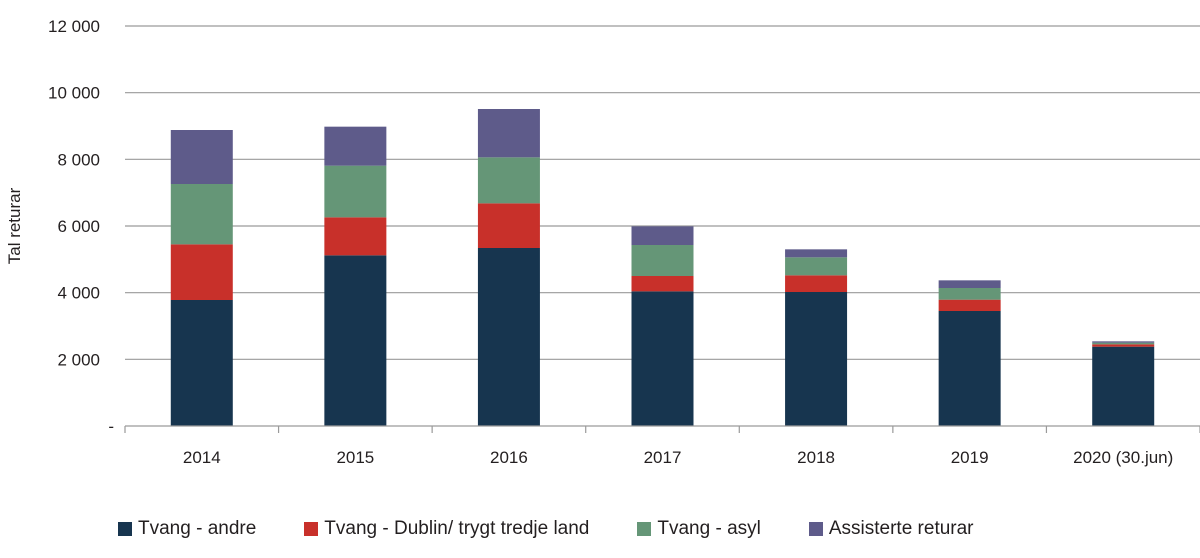  What do you see at coordinates (970, 457) in the screenshot?
I see `x-tick-label: 2019` at bounding box center [970, 457].